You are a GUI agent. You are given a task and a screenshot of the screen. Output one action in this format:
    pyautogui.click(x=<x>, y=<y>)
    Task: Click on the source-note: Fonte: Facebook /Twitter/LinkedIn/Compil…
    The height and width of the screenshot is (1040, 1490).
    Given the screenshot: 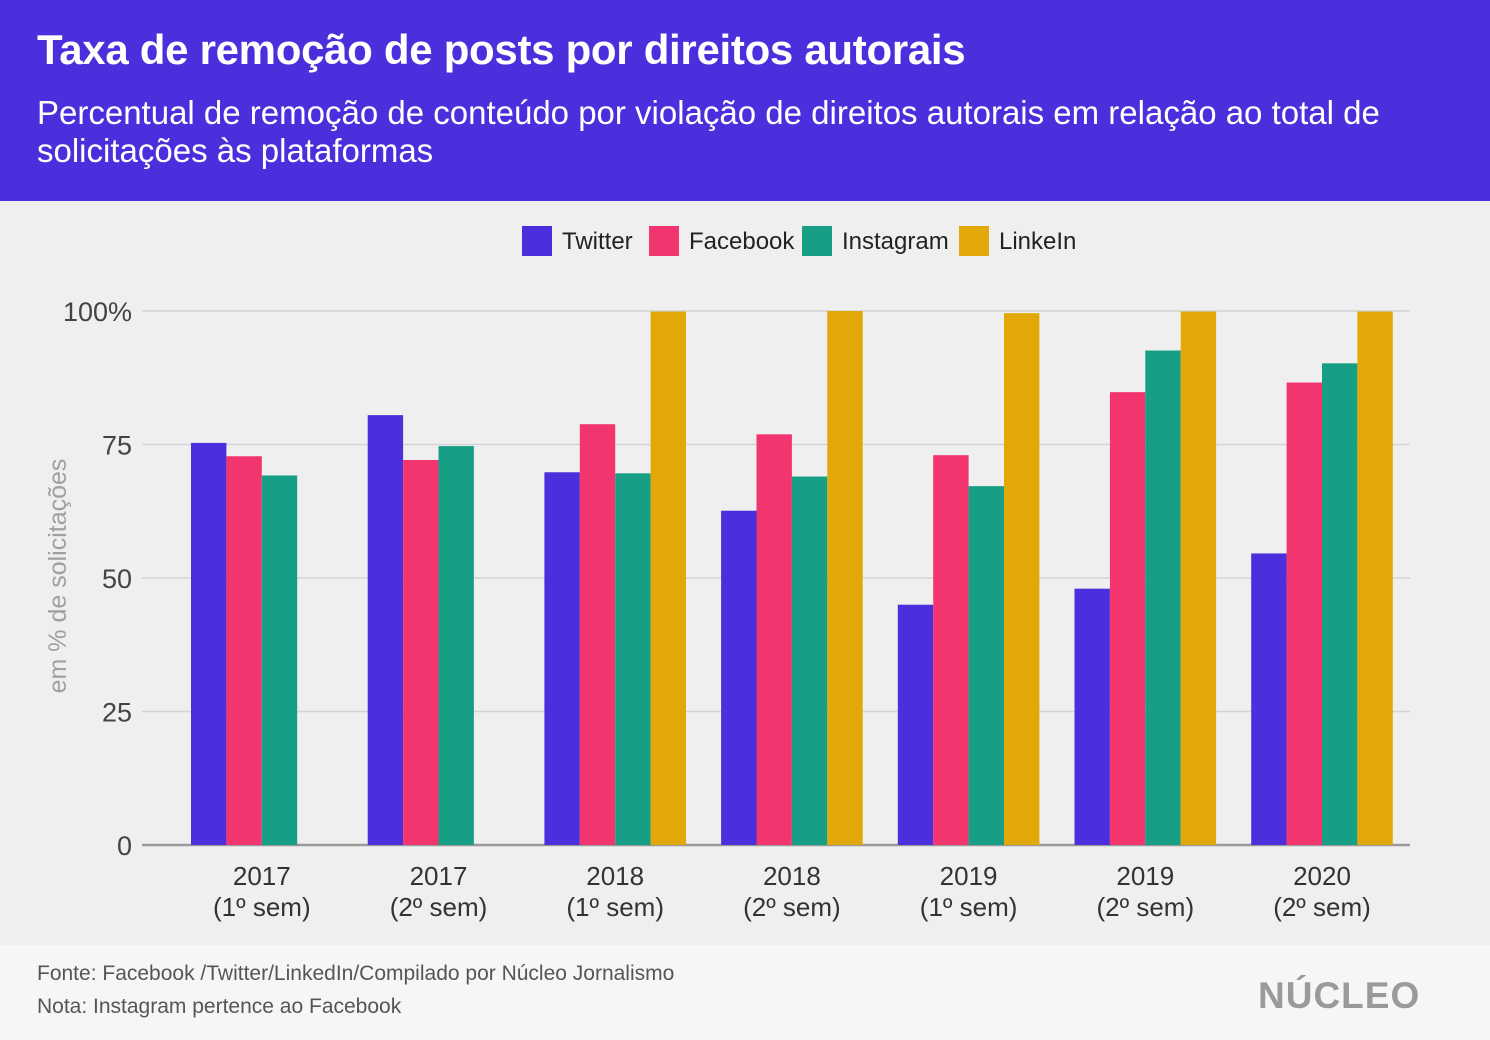 What is the action you would take?
    pyautogui.click(x=356, y=973)
    